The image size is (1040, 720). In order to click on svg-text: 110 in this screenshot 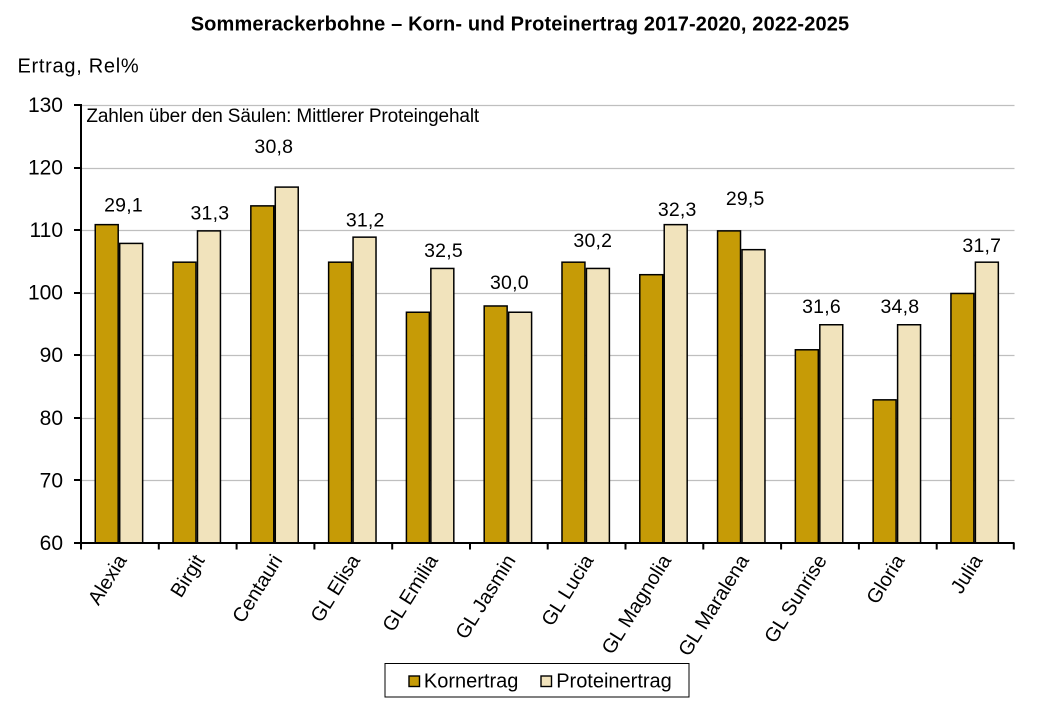, I will do `click(46, 230)`.